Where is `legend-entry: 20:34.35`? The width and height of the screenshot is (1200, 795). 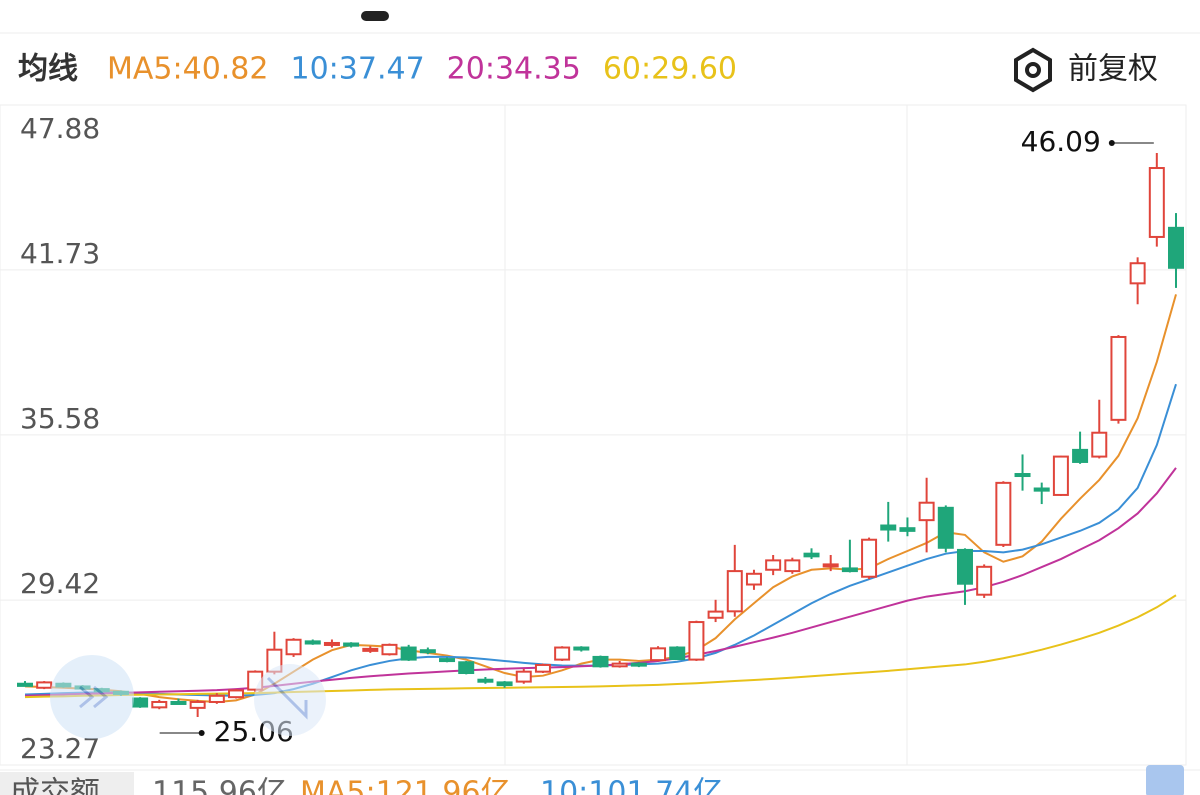 legend-entry: 20:34.35 is located at coordinates (514, 69).